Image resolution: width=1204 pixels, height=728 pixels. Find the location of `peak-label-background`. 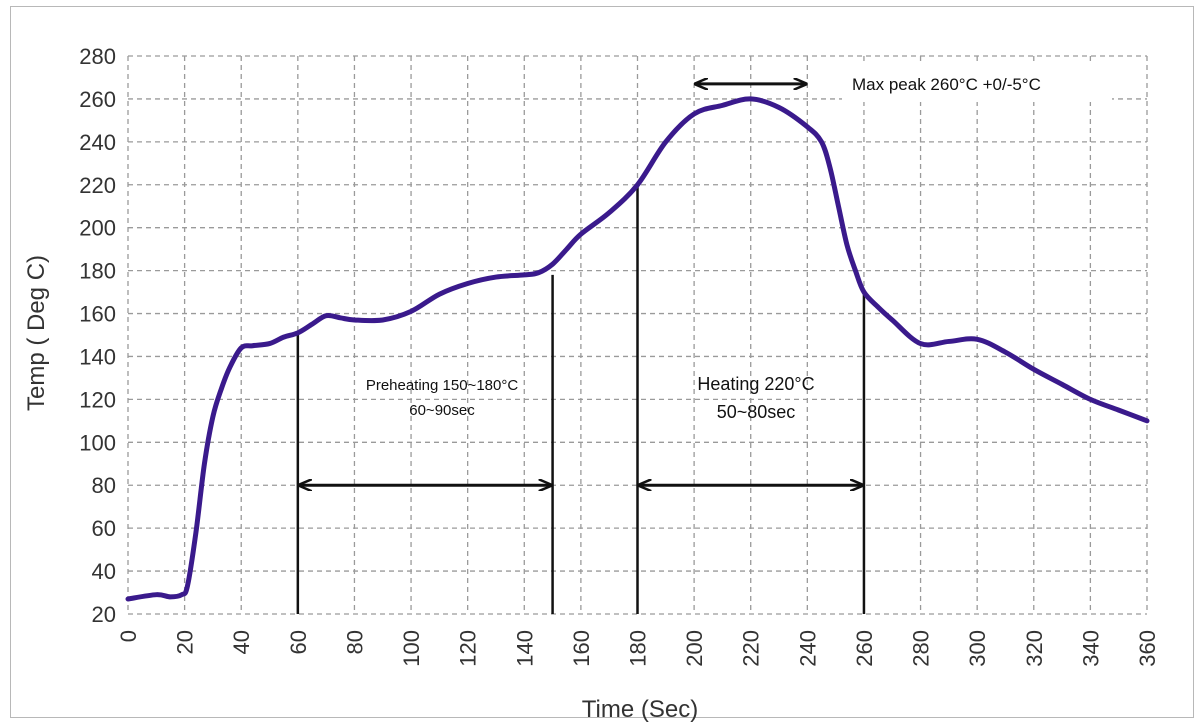

peak-label-background is located at coordinates (977, 83).